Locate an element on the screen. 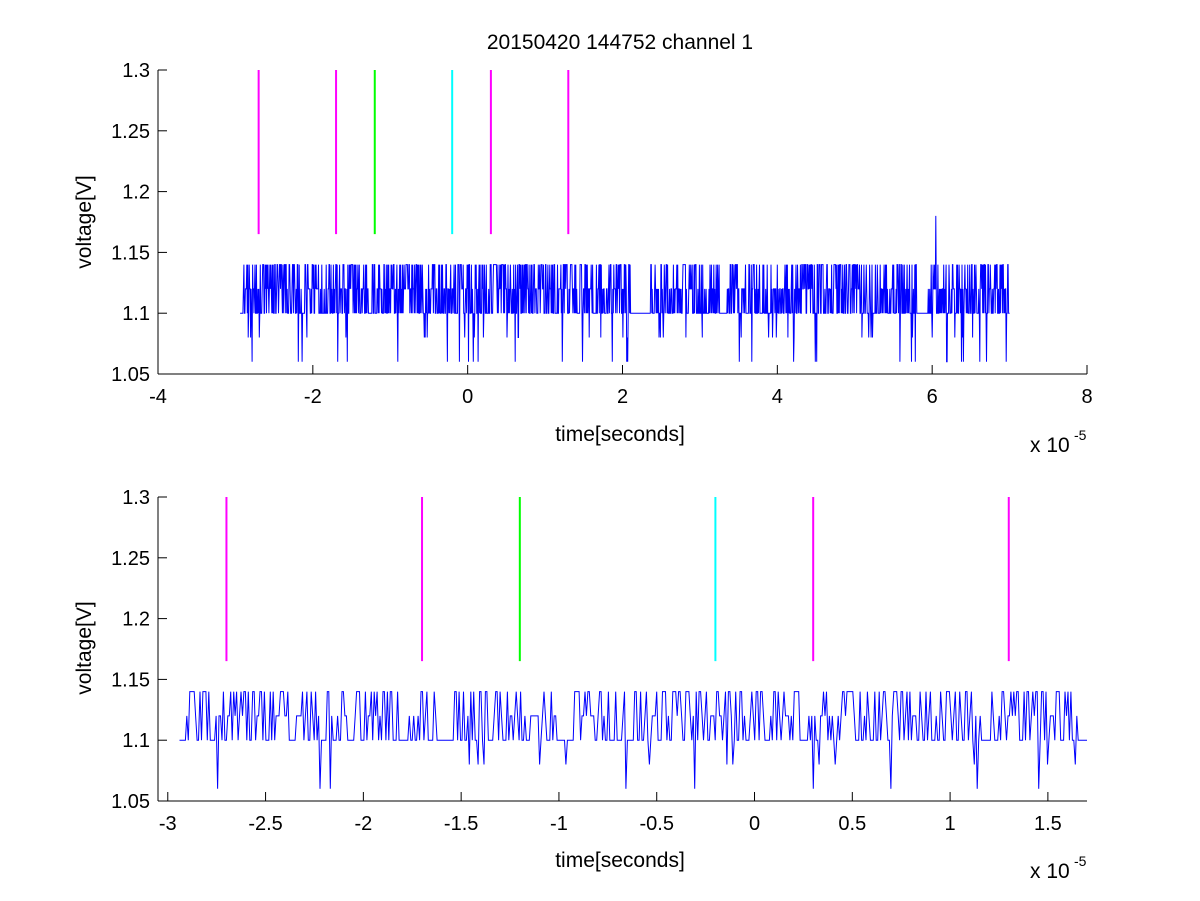 The image size is (1200, 901). bottom-x-axis-label: time[seconds] is located at coordinates (620, 860).